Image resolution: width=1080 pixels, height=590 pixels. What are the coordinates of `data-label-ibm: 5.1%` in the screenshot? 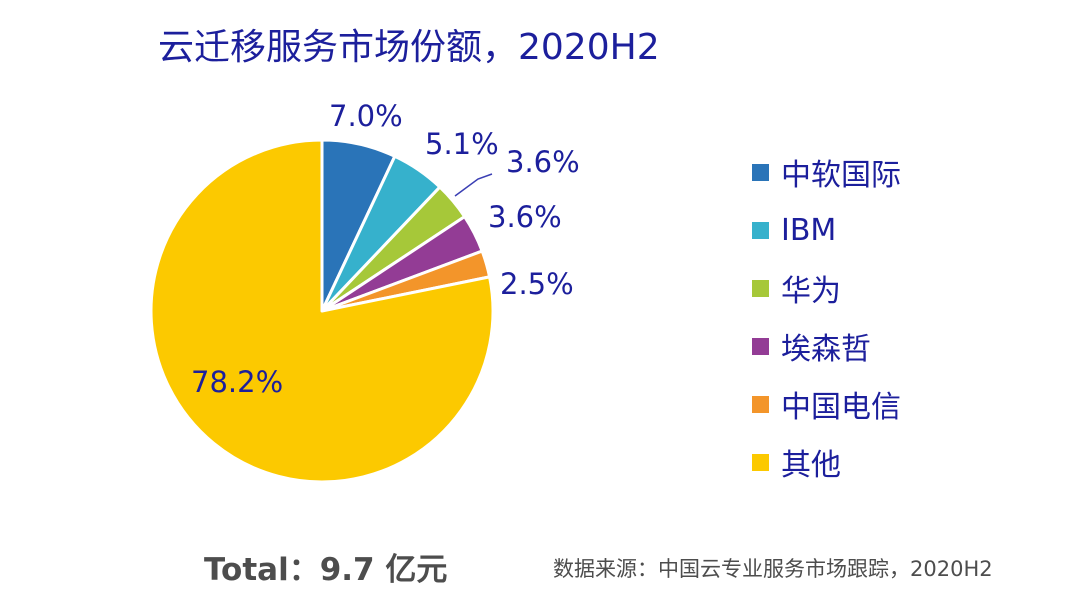 It's located at (462, 144).